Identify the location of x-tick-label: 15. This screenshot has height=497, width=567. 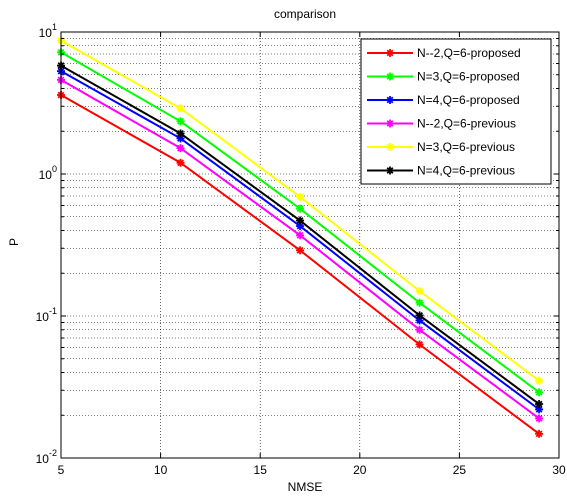
(261, 470).